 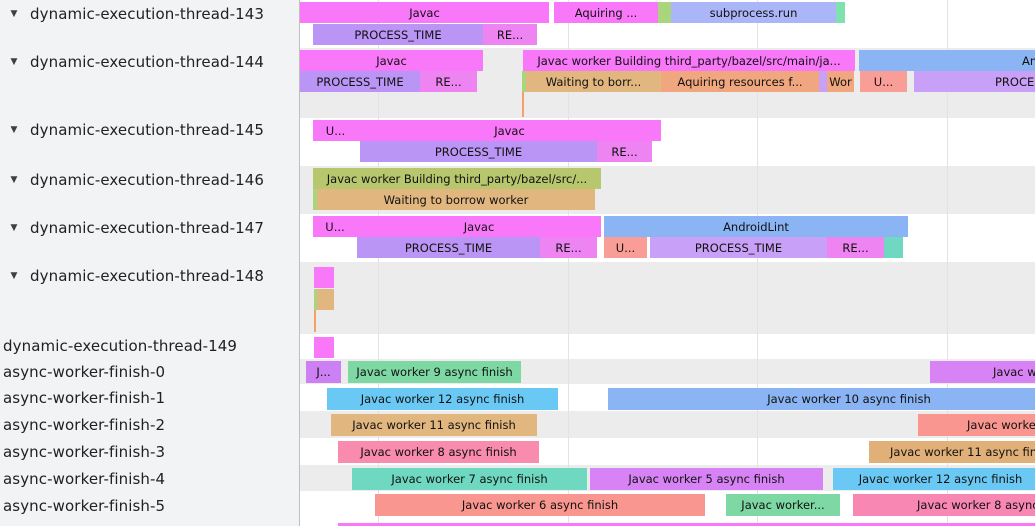 What do you see at coordinates (149, 346) in the screenshot?
I see `sidebar-item-dynamic-execution-thread-149: dynamic-execution-thread-149` at bounding box center [149, 346].